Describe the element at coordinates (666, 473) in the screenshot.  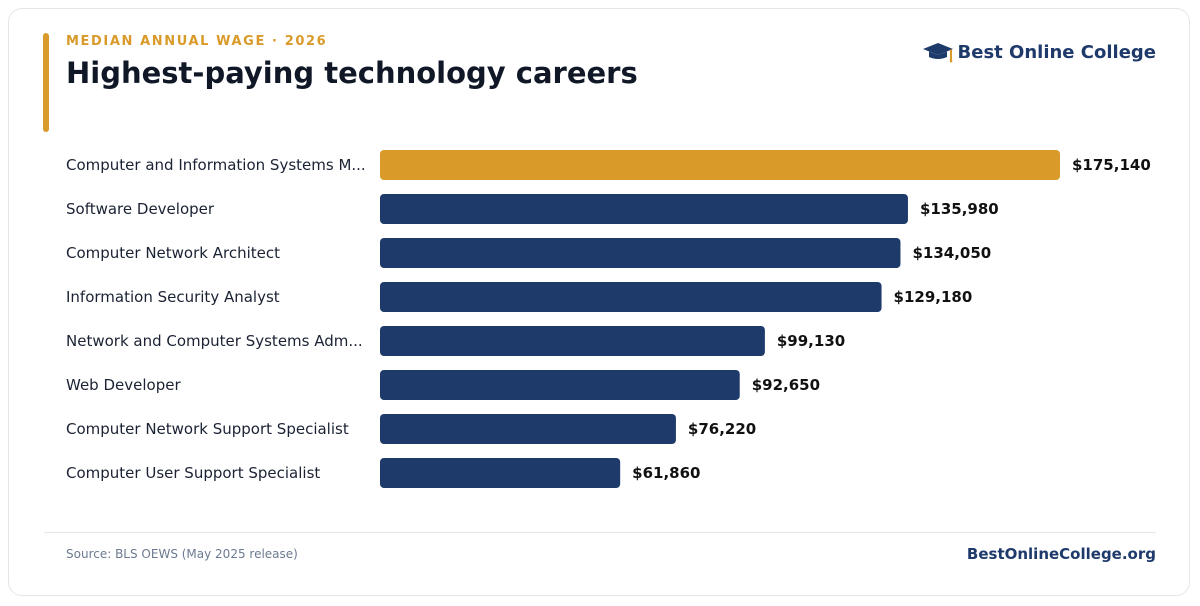
I see `value-label: $61,860` at that location.